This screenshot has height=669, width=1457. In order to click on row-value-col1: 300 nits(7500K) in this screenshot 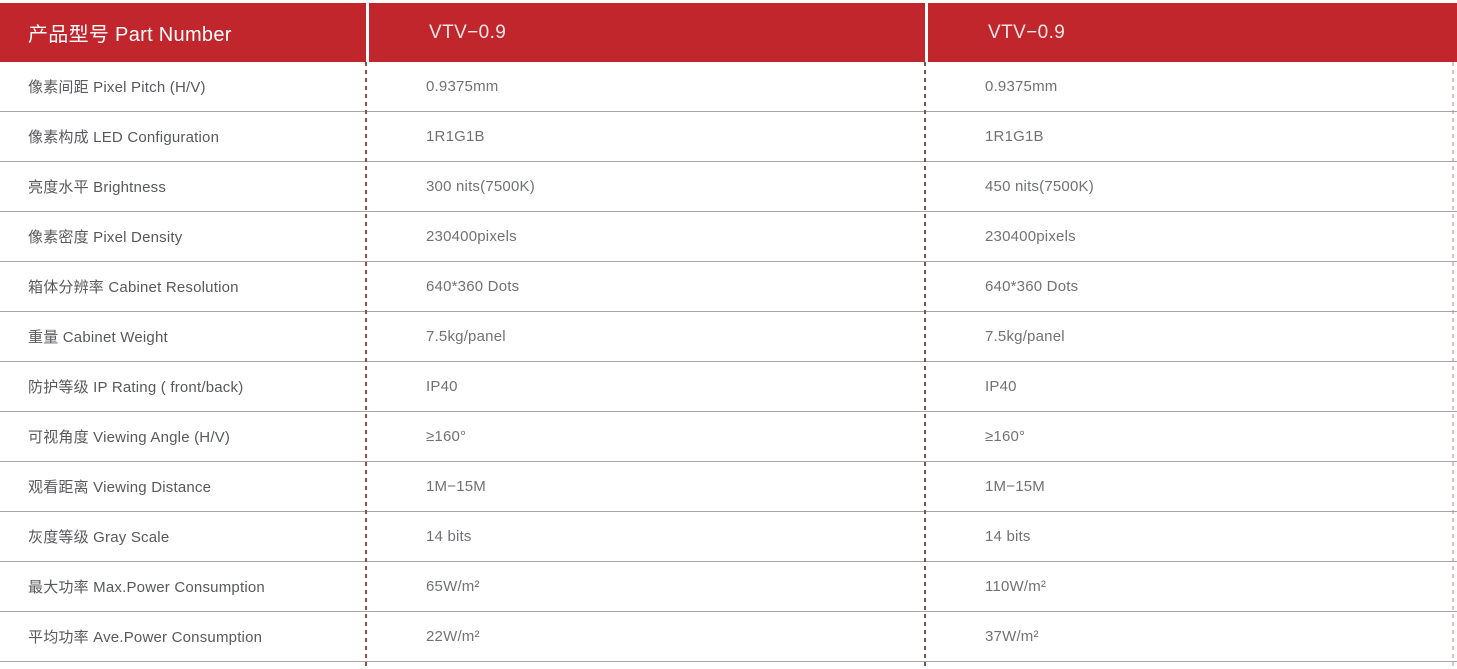, I will do `click(480, 186)`.